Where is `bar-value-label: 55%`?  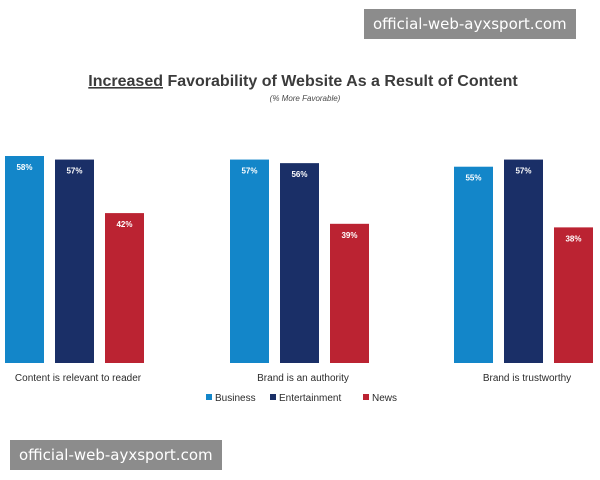
bar-value-label: 55% is located at coordinates (473, 178).